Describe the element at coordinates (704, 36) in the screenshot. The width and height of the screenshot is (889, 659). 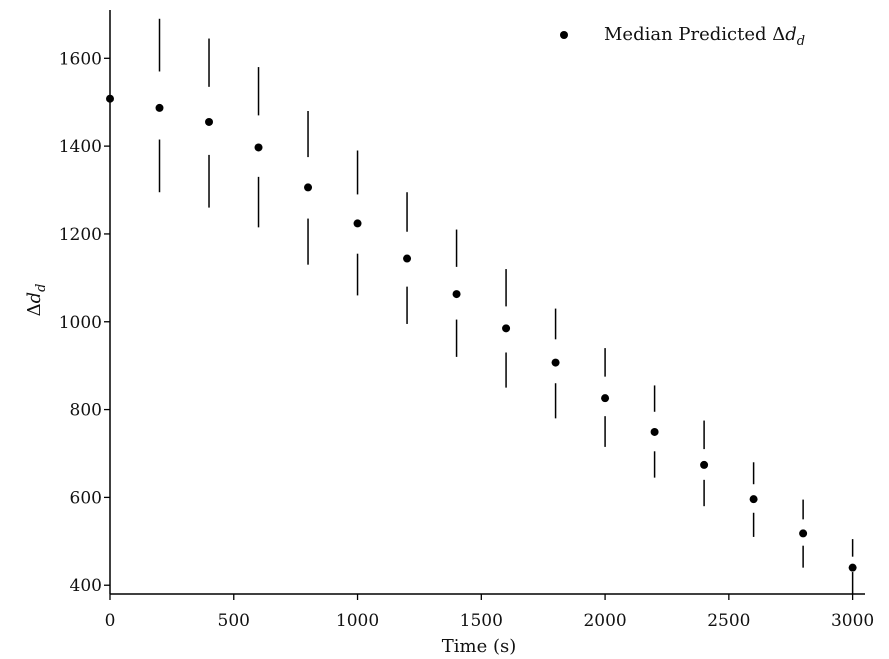
I see `legend-label: Median Predicted Δdd` at that location.